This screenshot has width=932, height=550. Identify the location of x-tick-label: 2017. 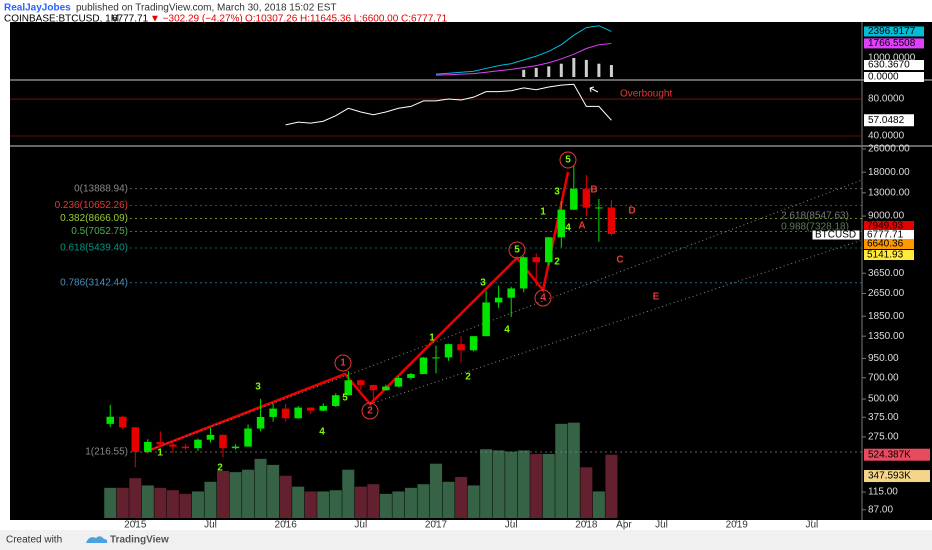
(436, 525).